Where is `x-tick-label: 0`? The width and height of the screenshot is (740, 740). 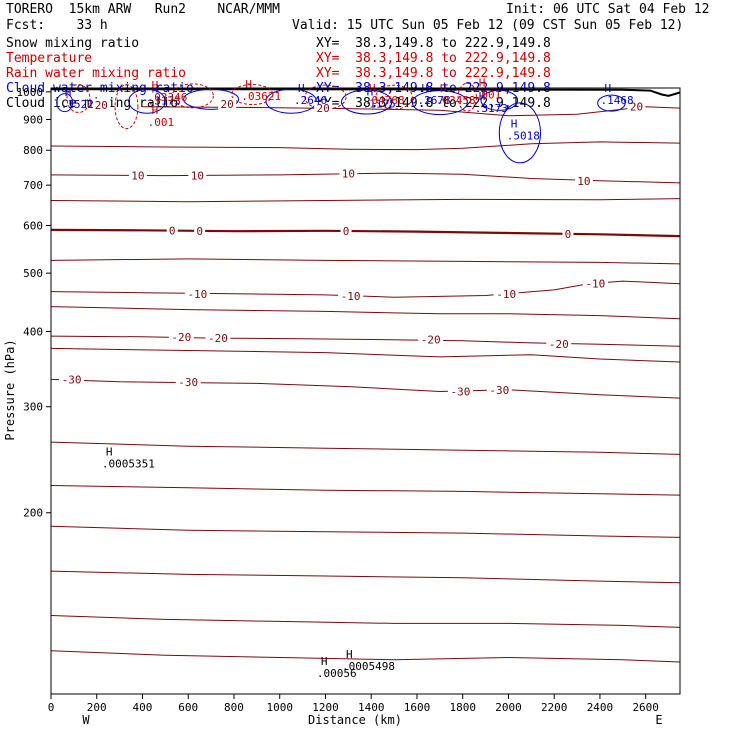 x-tick-label: 0 is located at coordinates (51, 707).